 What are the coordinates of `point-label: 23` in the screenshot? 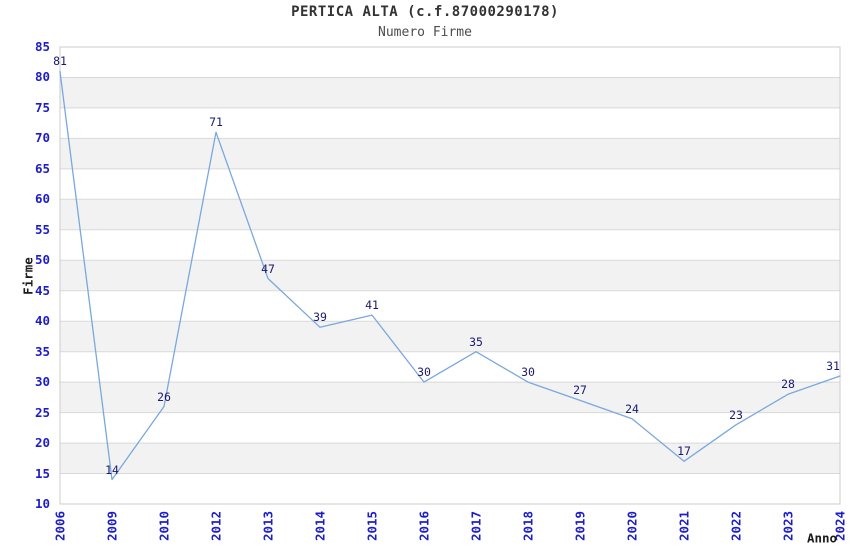 It's located at (736, 414).